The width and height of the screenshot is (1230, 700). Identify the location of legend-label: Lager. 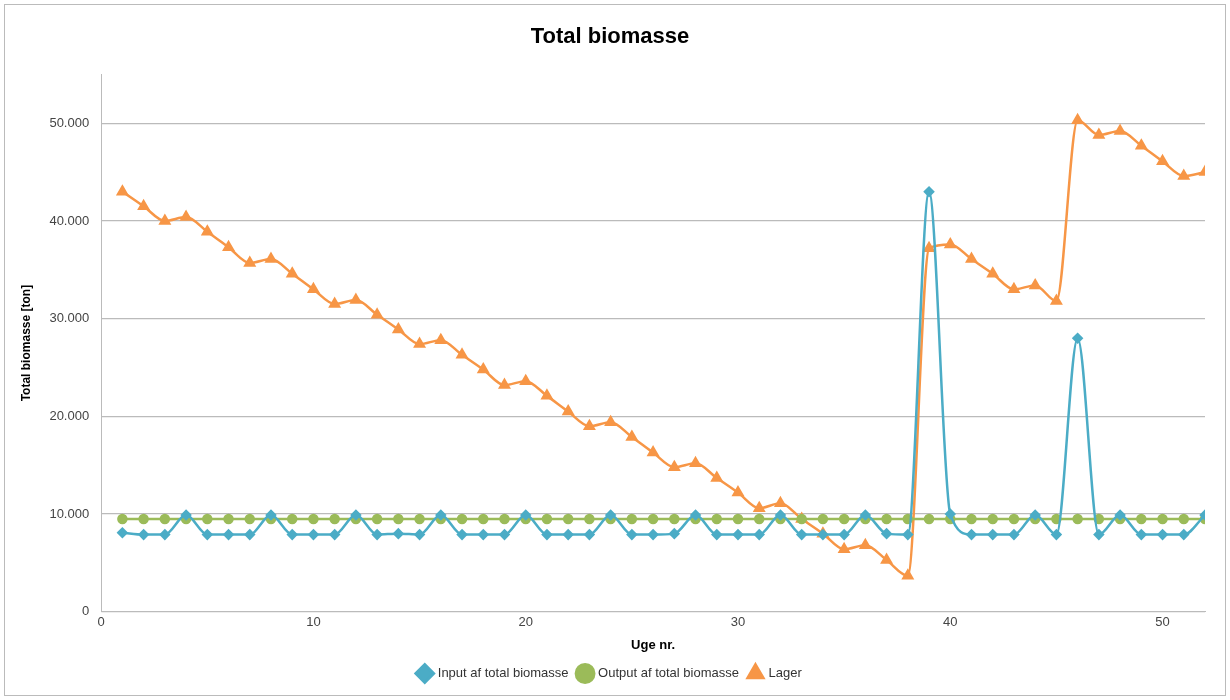
(785, 673).